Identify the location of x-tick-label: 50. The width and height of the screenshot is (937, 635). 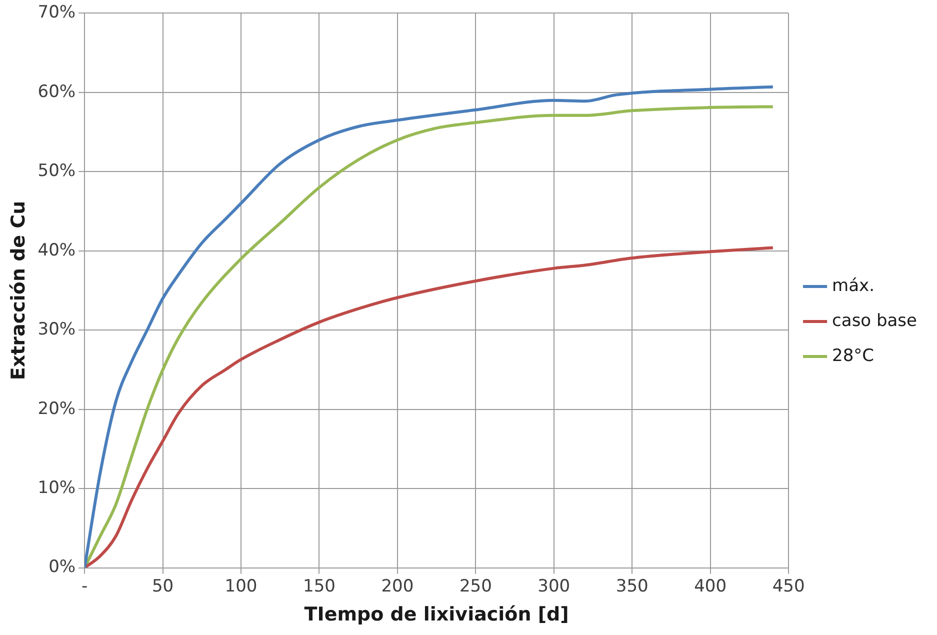
(163, 586).